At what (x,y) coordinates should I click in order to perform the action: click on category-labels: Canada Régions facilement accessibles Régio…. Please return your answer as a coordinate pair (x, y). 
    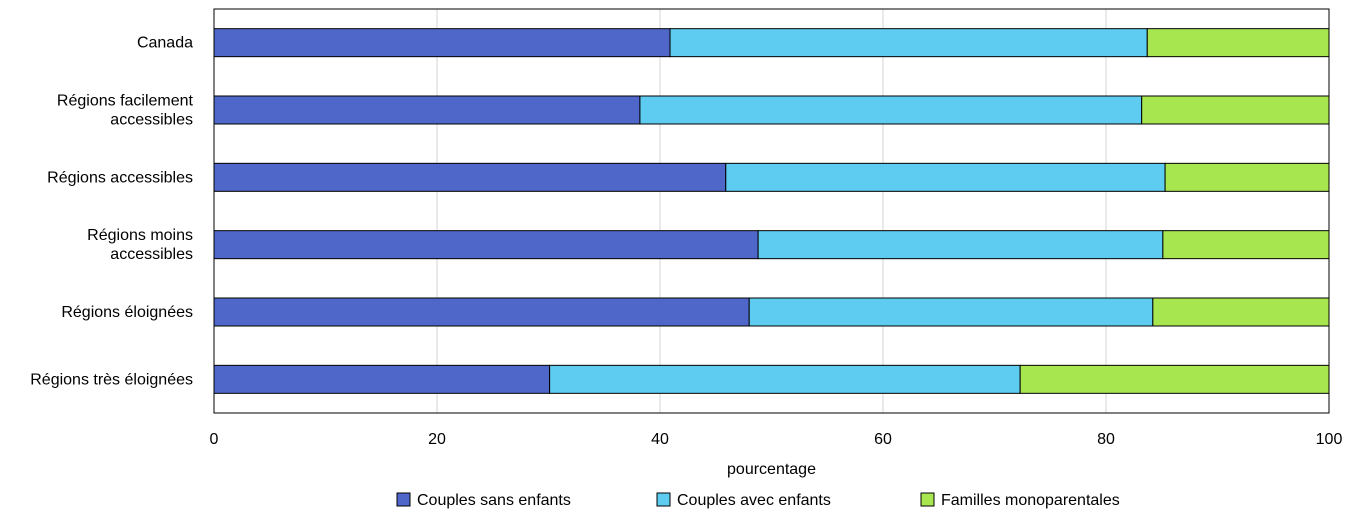
    Looking at the image, I should click on (111, 212).